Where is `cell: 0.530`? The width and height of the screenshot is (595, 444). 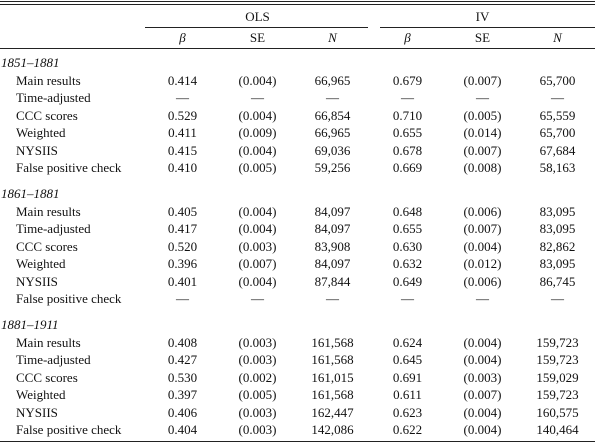 cell: 0.530 is located at coordinates (182, 377).